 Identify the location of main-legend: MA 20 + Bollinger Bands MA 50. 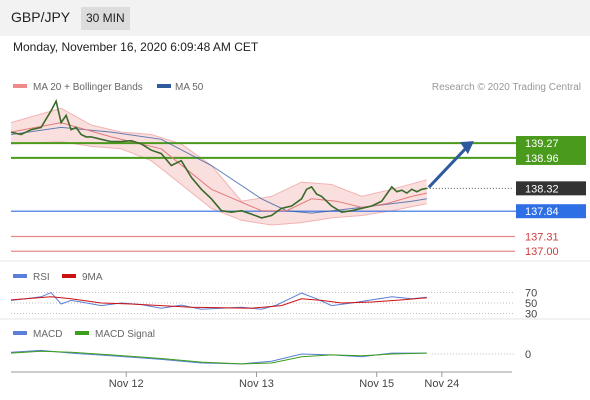
(108, 87).